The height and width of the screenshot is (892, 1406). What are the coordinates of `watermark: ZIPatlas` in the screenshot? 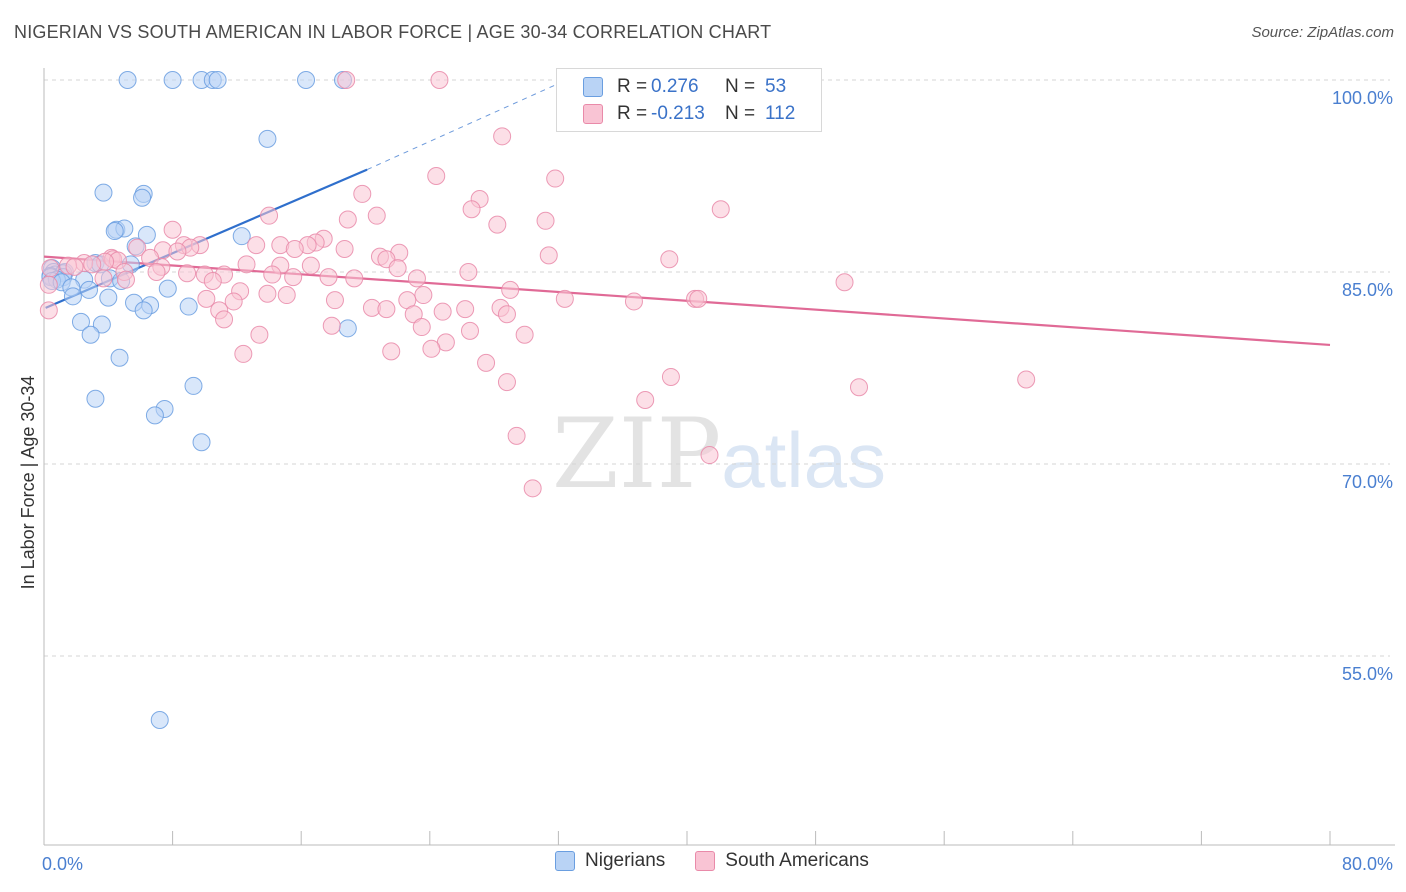 It's located at (719, 454).